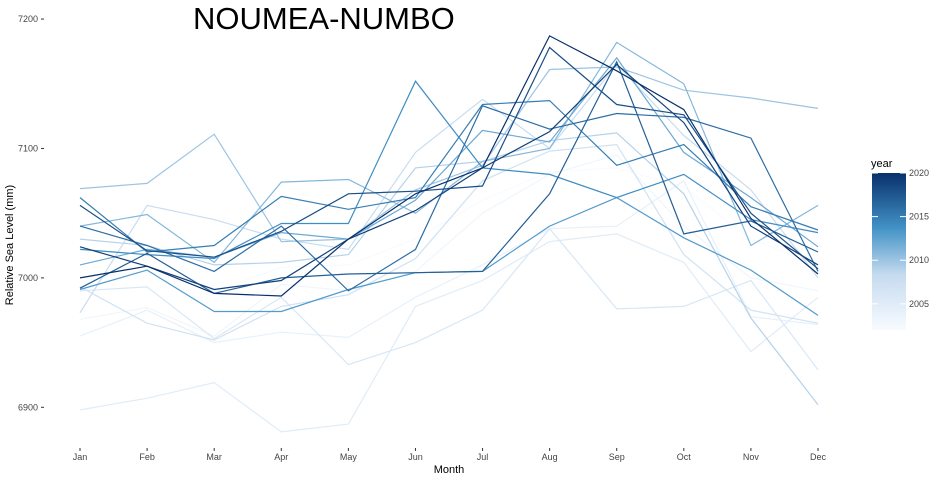 This screenshot has width=940, height=480. What do you see at coordinates (684, 457) in the screenshot?
I see `x-tick-label: Oct` at bounding box center [684, 457].